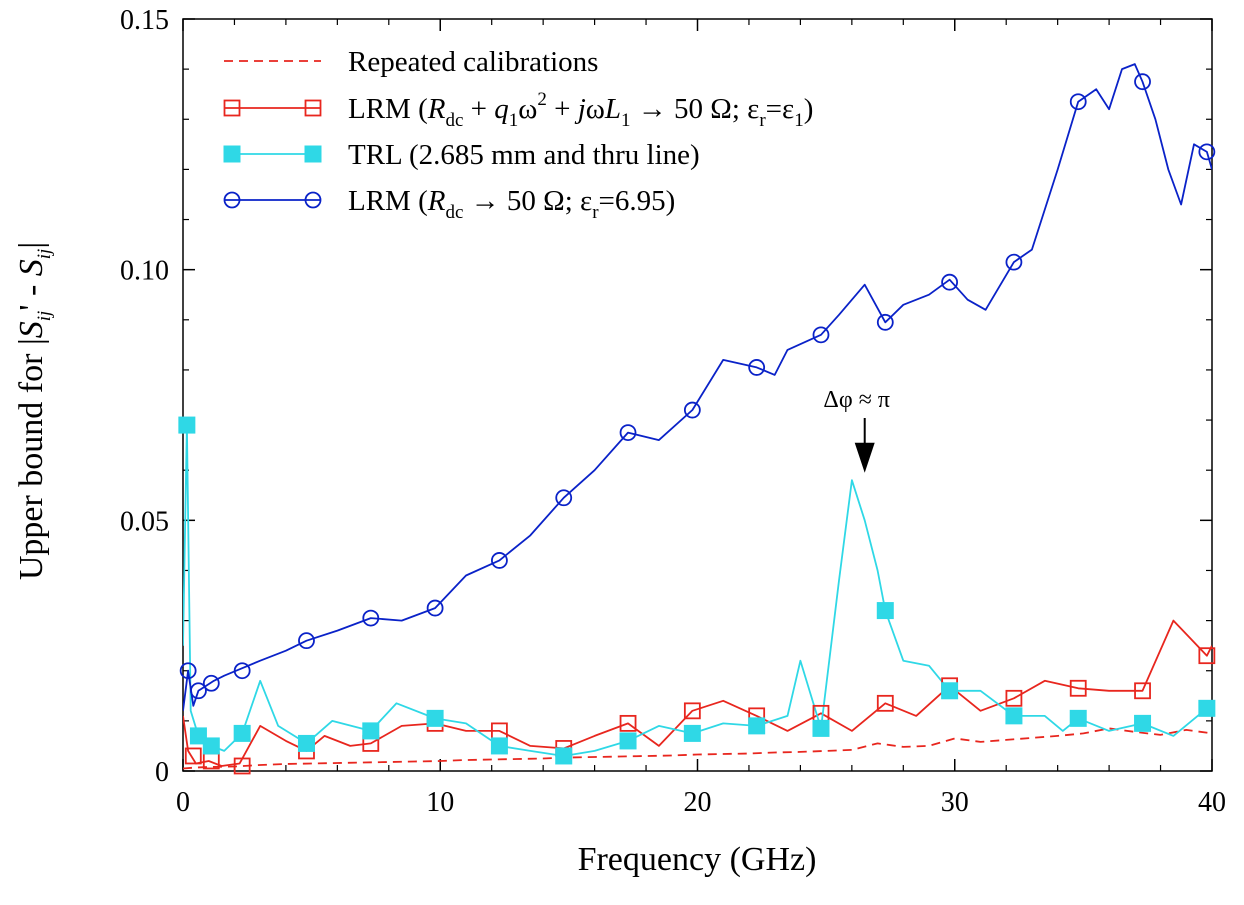  I want to click on x-tick-label: 0, so click(183, 802).